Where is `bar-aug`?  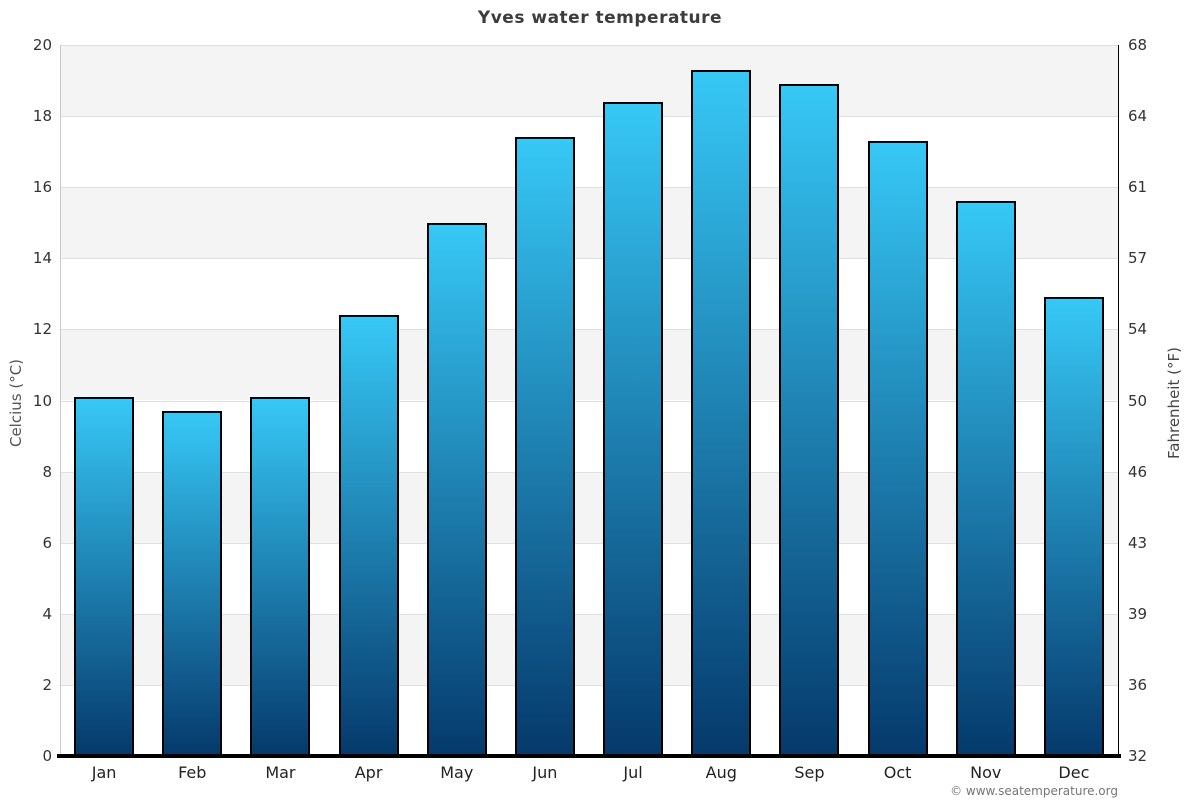
bar-aug is located at coordinates (721, 413).